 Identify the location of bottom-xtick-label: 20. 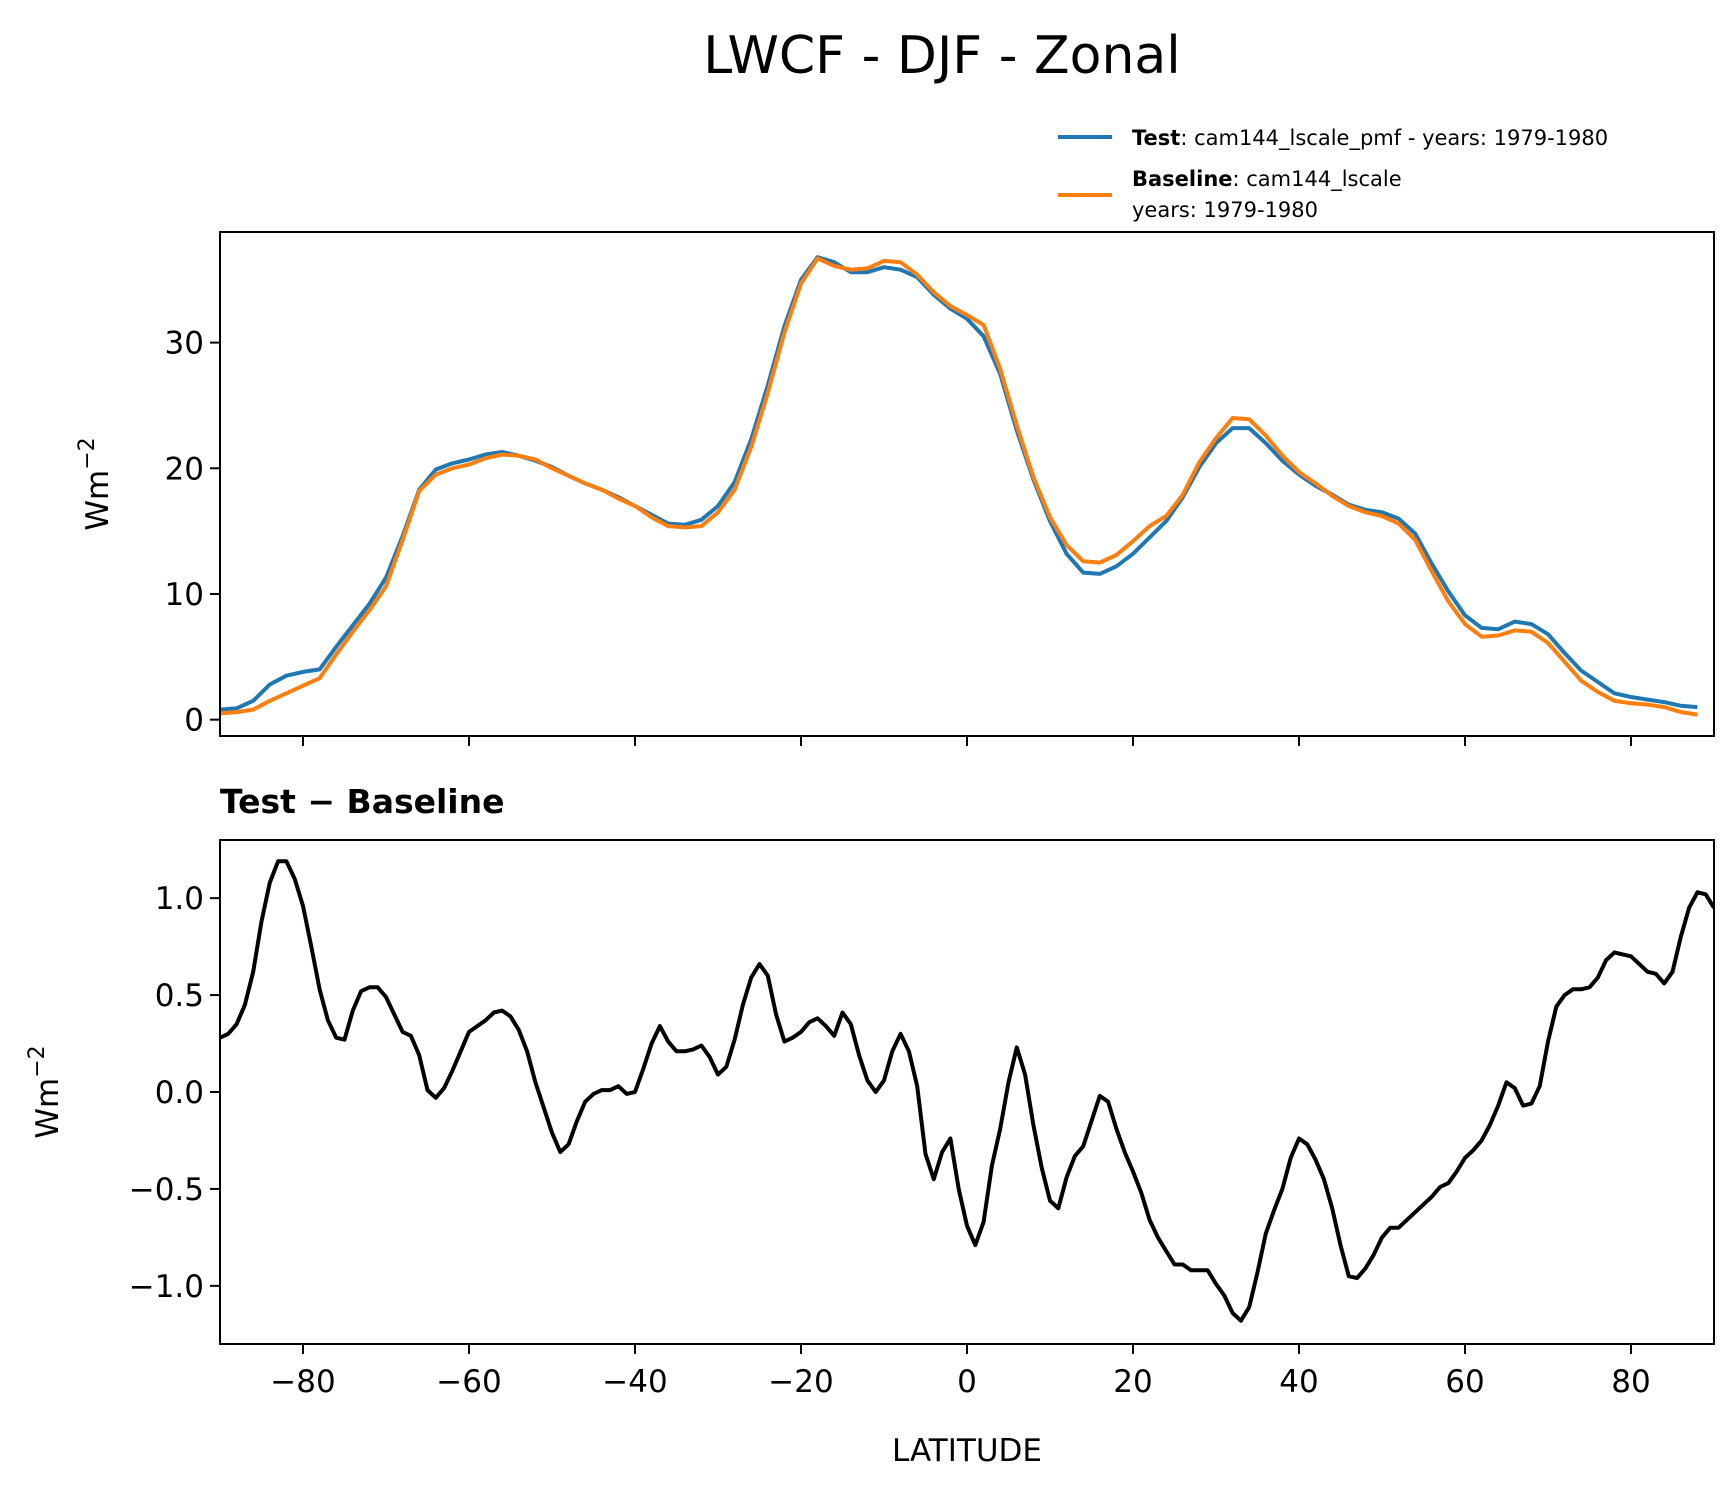
(1132, 1382).